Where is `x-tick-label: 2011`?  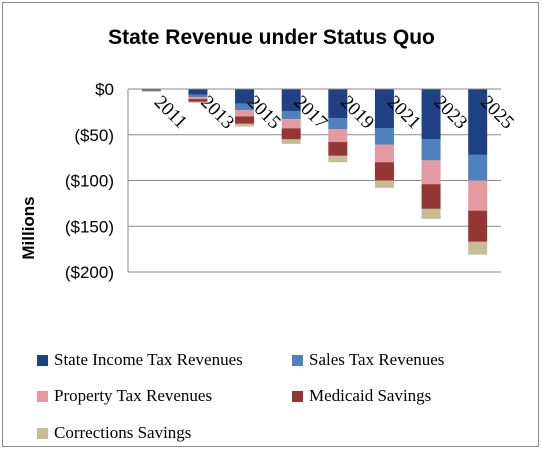
x-tick-label: 2011 is located at coordinates (170, 112).